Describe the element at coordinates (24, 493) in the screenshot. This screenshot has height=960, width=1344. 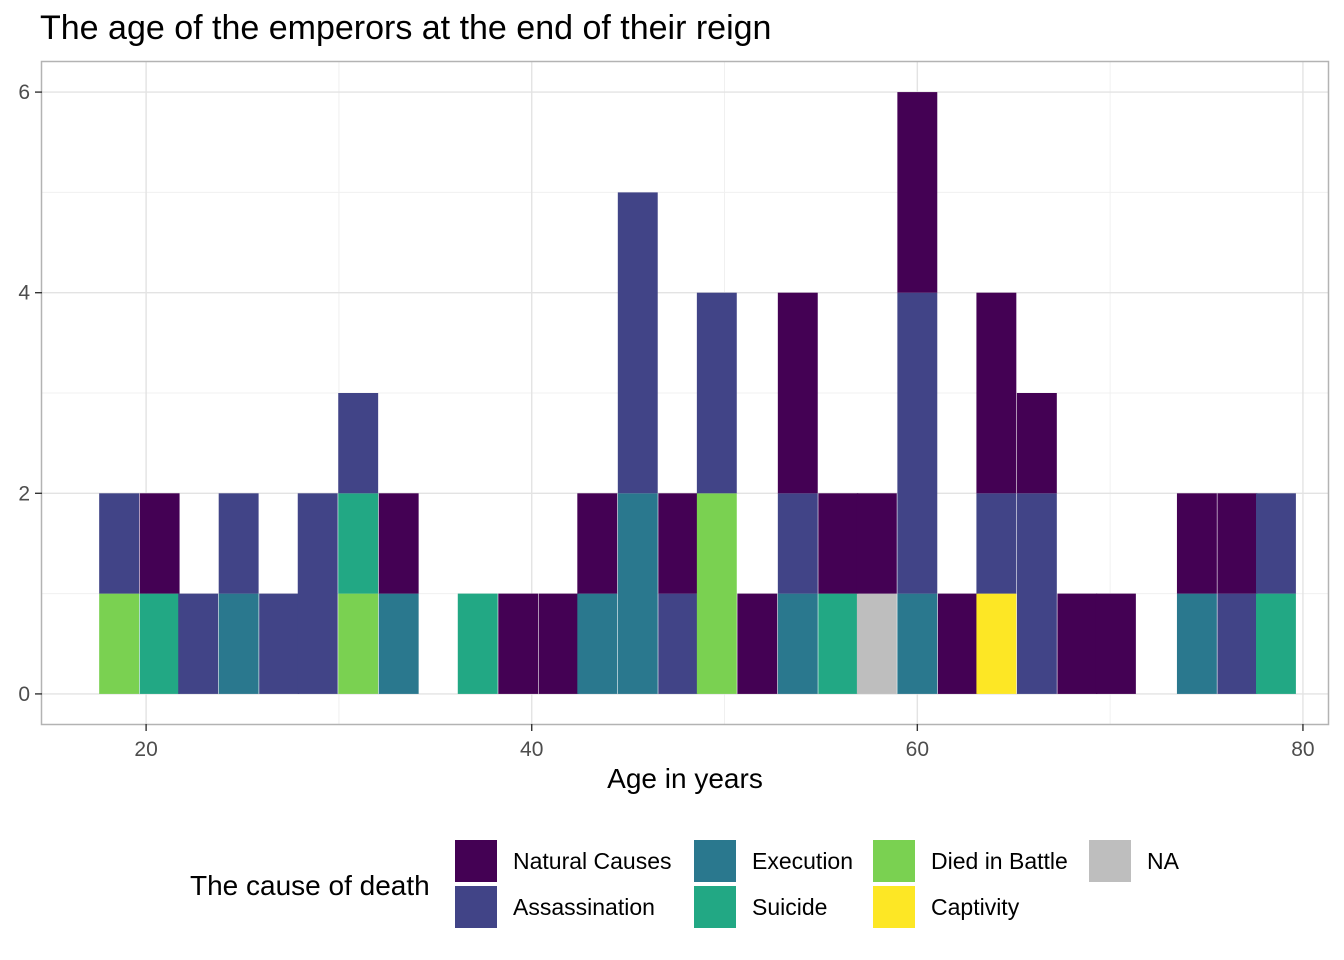
I see `y-tick-label: 2` at that location.